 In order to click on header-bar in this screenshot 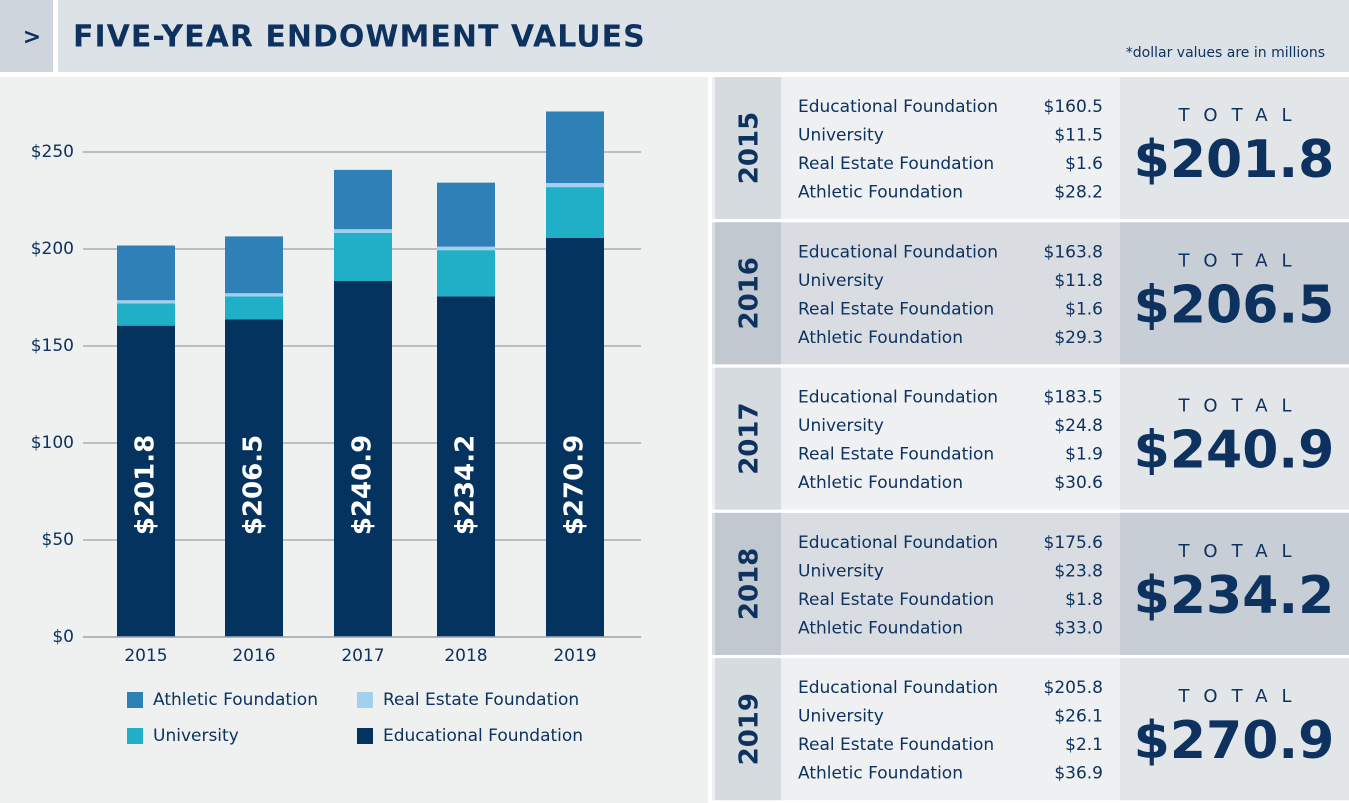, I will do `click(703, 36)`.